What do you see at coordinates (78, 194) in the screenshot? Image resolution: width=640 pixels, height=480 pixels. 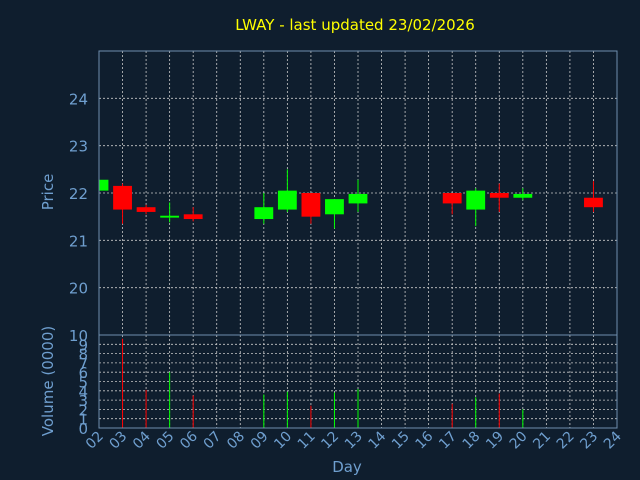 I see `price-tick-label: 22` at bounding box center [78, 194].